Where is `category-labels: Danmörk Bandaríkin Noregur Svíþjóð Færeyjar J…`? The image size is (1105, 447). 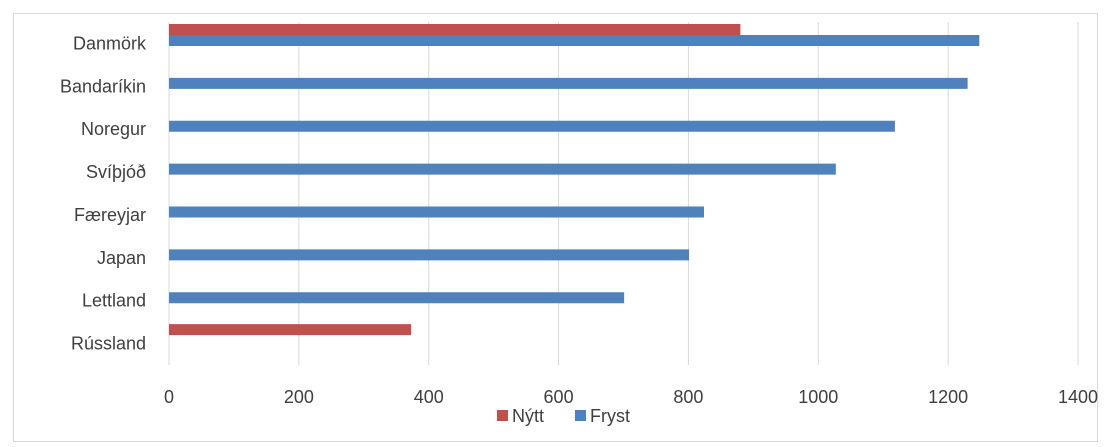 category-labels: Danmörk Bandaríkin Noregur Svíþjóð Færeyjar J… is located at coordinates (103, 193).